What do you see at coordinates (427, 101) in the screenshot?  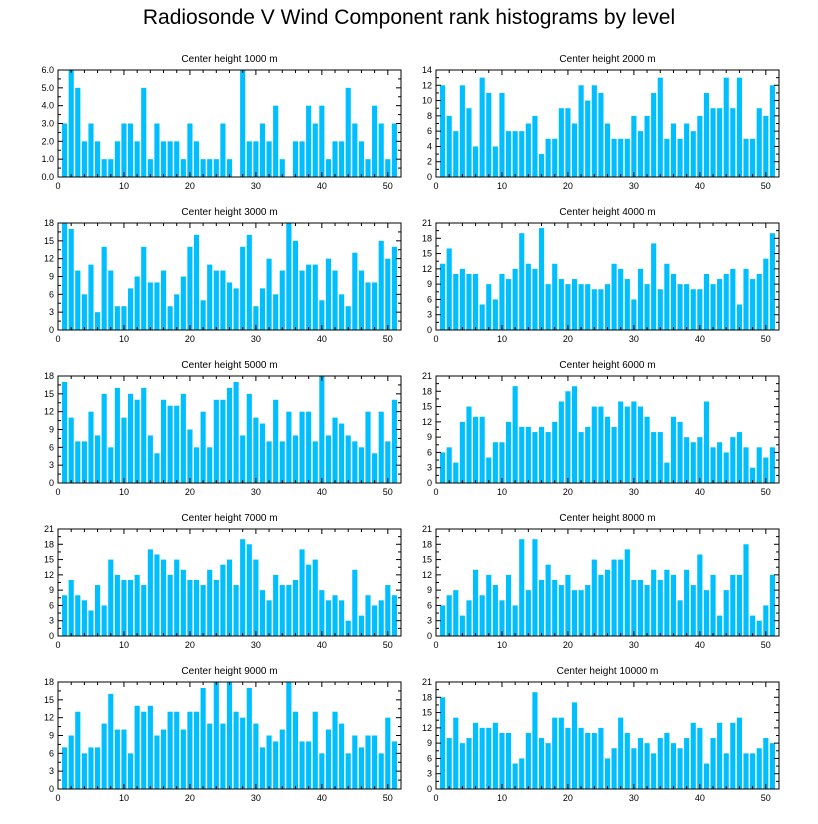 I see `y-tick-label: 10` at bounding box center [427, 101].